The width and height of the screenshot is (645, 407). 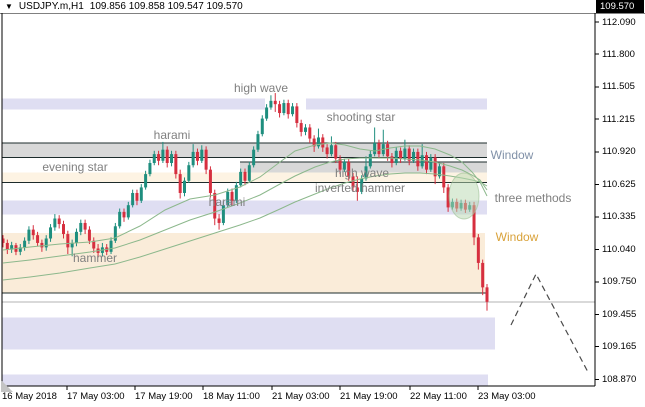 I want to click on price-axis-label: 110.335, so click(x=619, y=217).